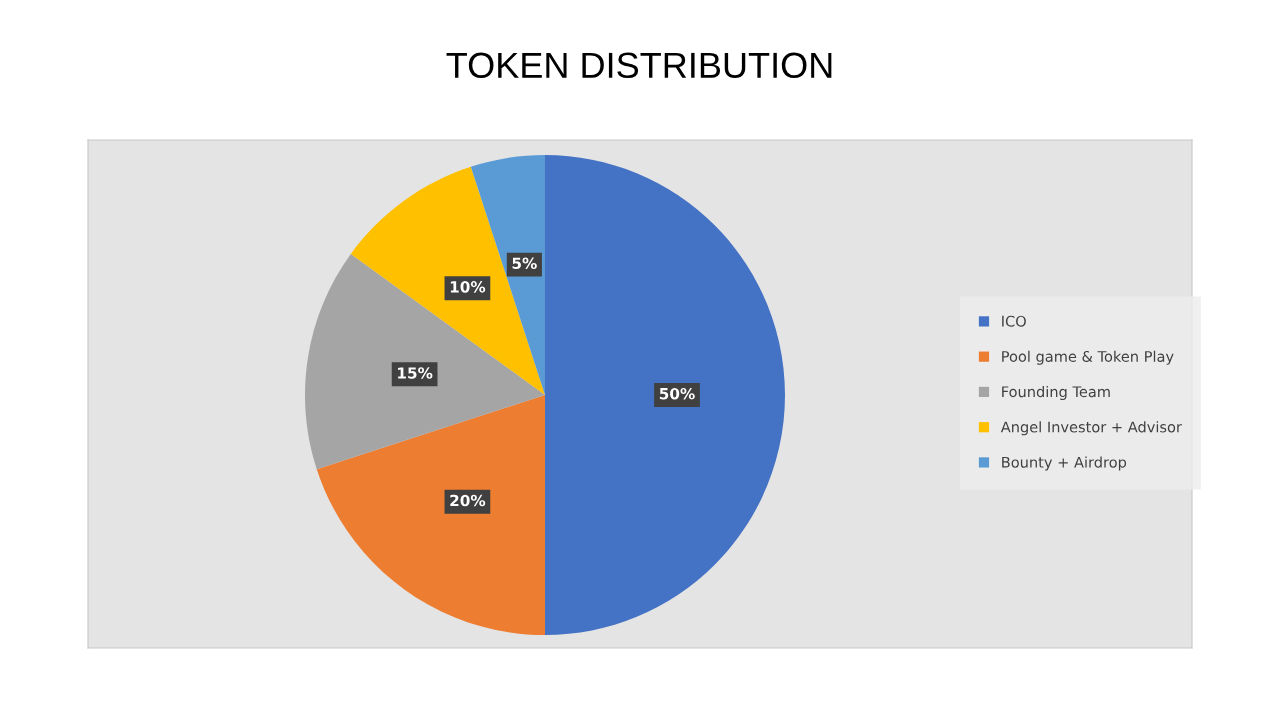  What do you see at coordinates (1014, 321) in the screenshot?
I see `legend-label: ICO` at bounding box center [1014, 321].